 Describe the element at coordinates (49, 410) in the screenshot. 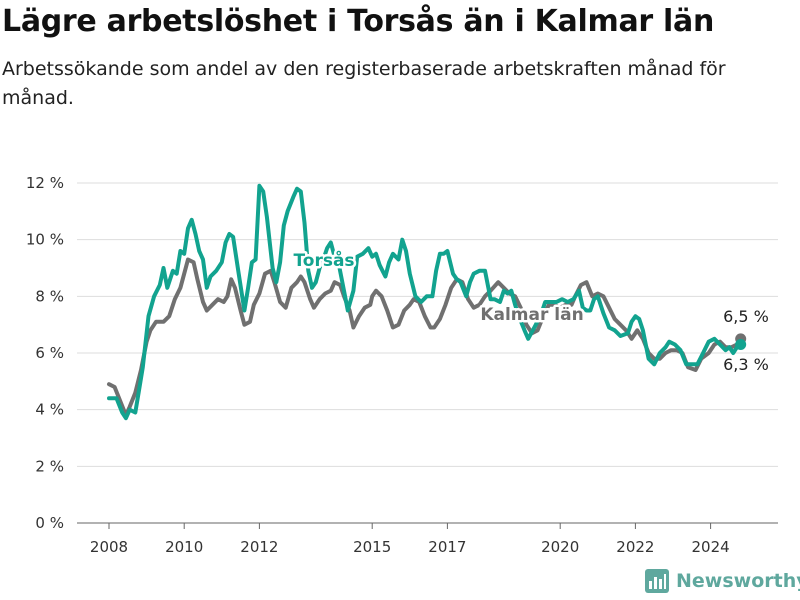

I see `y-tick-label: 4 %` at that location.